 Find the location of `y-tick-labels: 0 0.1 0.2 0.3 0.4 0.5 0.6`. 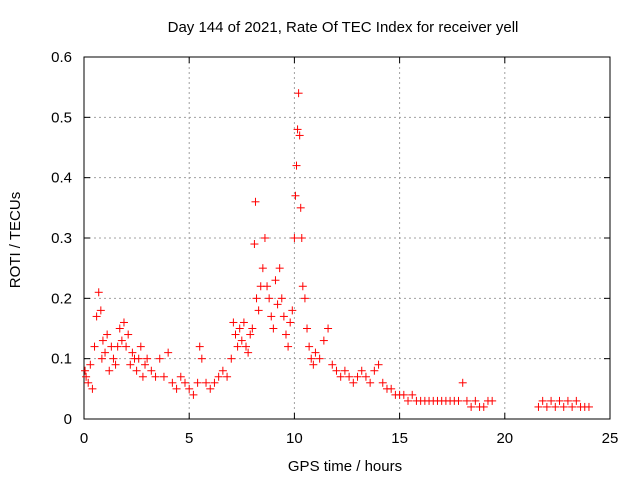

y-tick-labels: 0 0.1 0.2 0.3 0.4 0.5 0.6 is located at coordinates (61, 238).